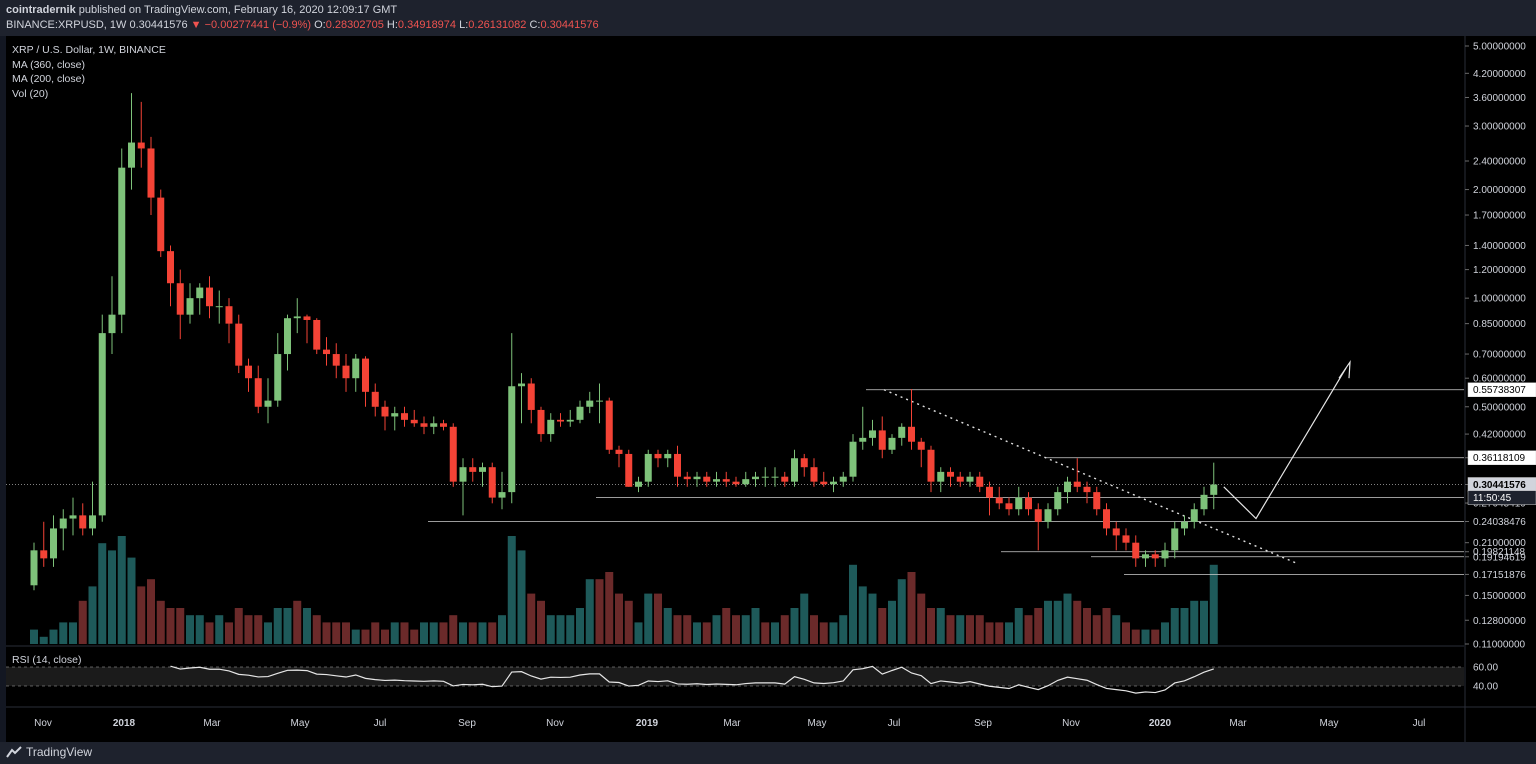  I want to click on footer-bar: TradingView, so click(768, 753).